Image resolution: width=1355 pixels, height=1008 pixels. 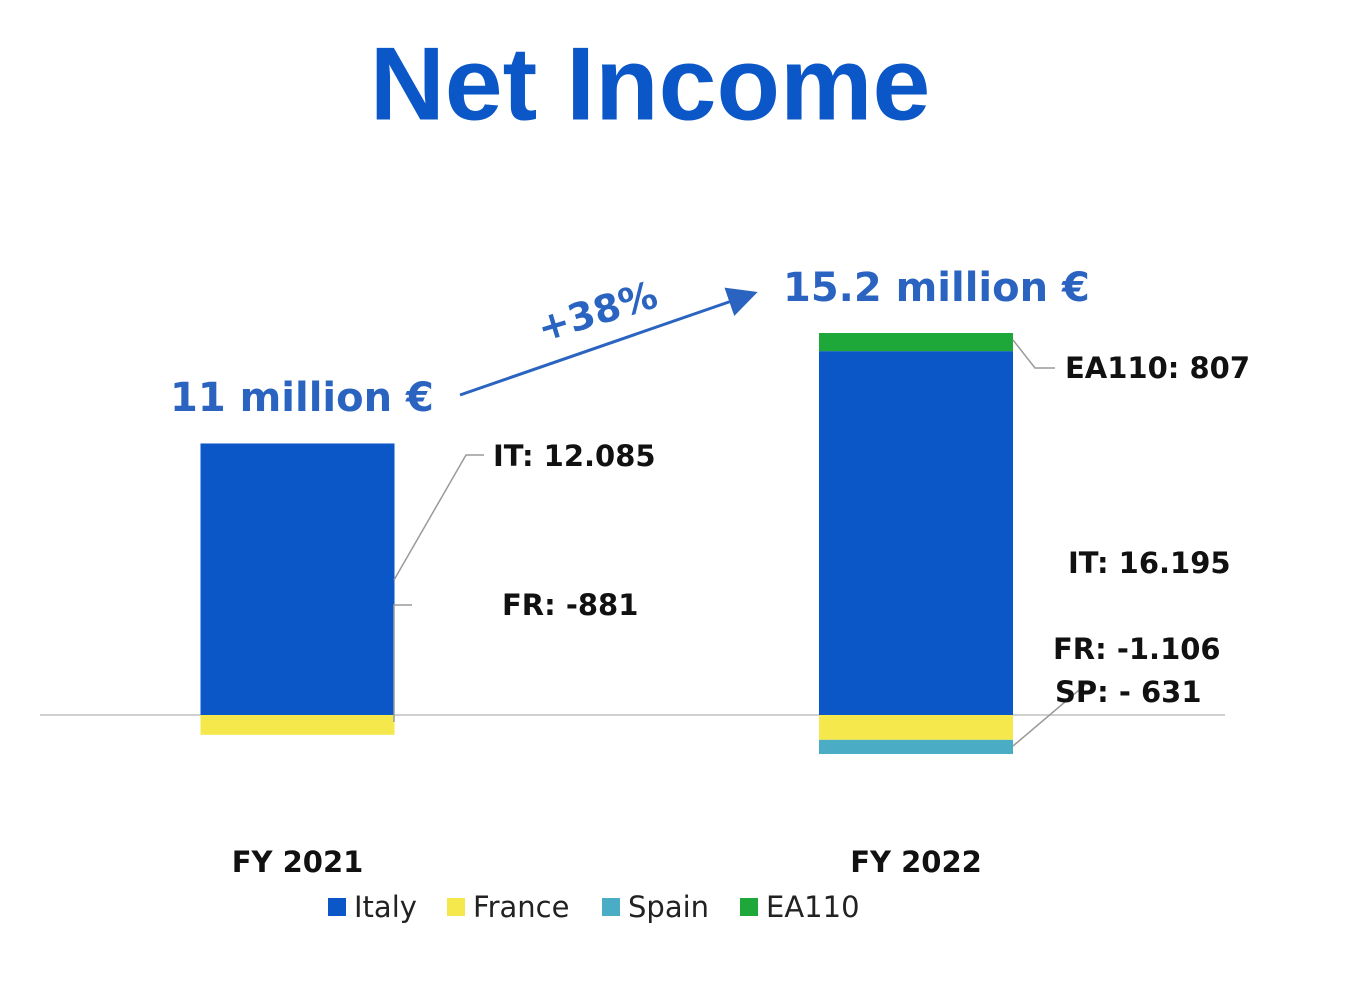 I want to click on legend-label: Italy, so click(x=385, y=907).